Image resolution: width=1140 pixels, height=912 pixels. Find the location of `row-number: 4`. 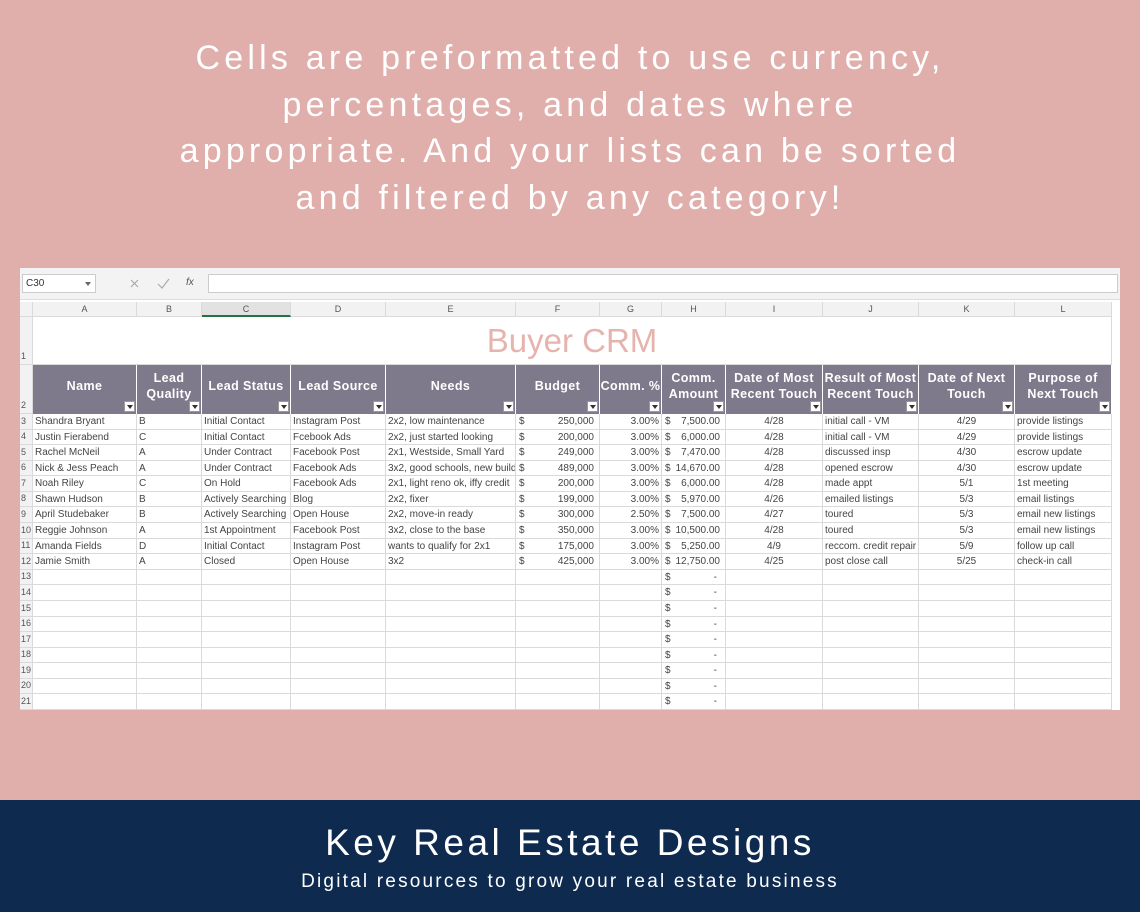

row-number: 4 is located at coordinates (26, 437).